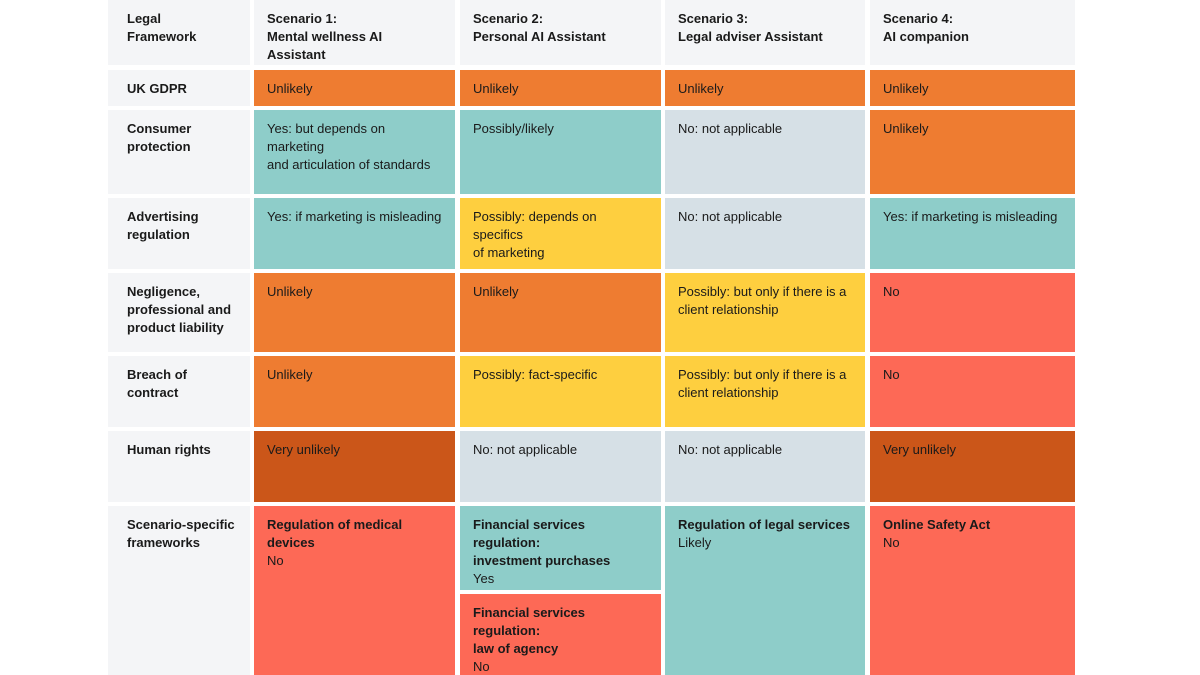  I want to click on row-label: UK GDPR, so click(179, 88).